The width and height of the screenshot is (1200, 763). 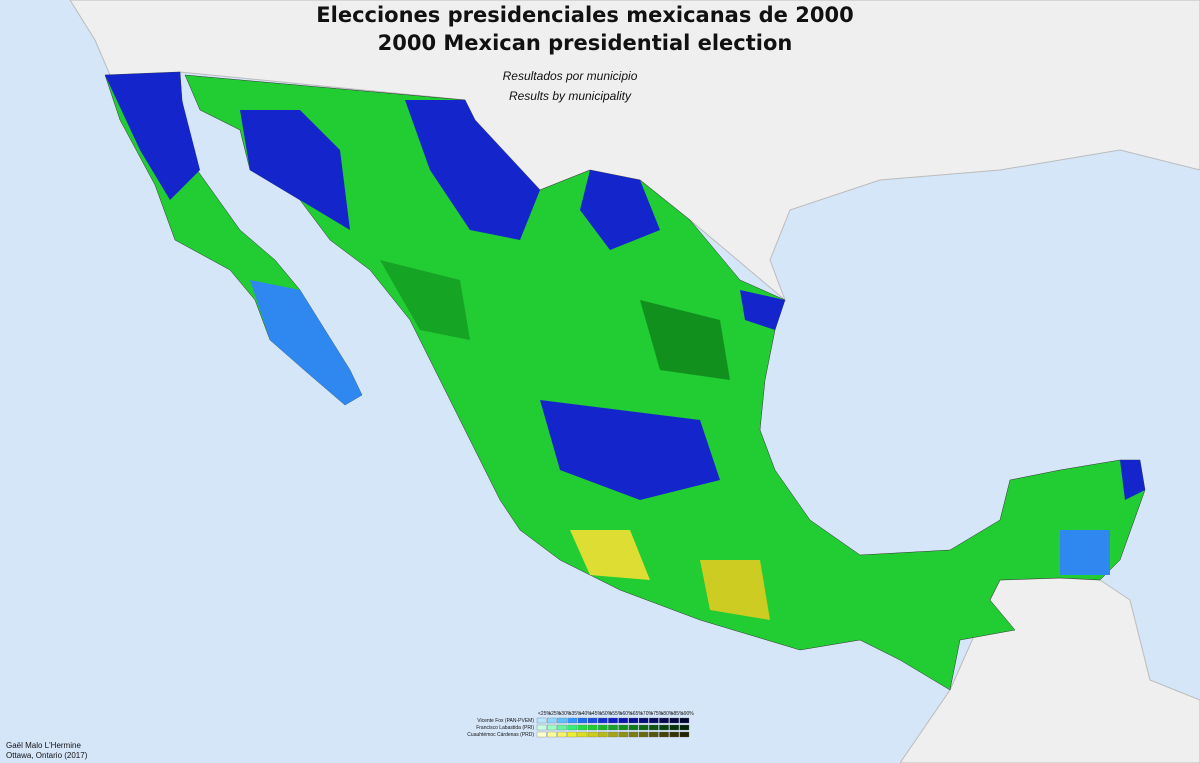 I want to click on legend-scale-label: >85%, so click(x=677, y=714).